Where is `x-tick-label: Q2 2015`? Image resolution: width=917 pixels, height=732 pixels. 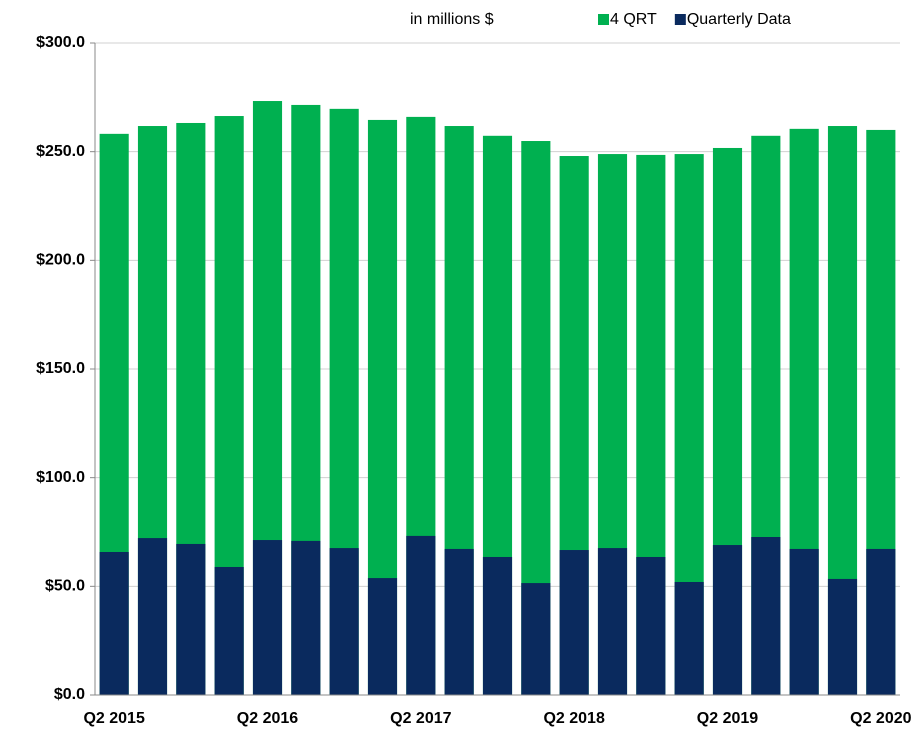
x-tick-label: Q2 2015 is located at coordinates (113, 718).